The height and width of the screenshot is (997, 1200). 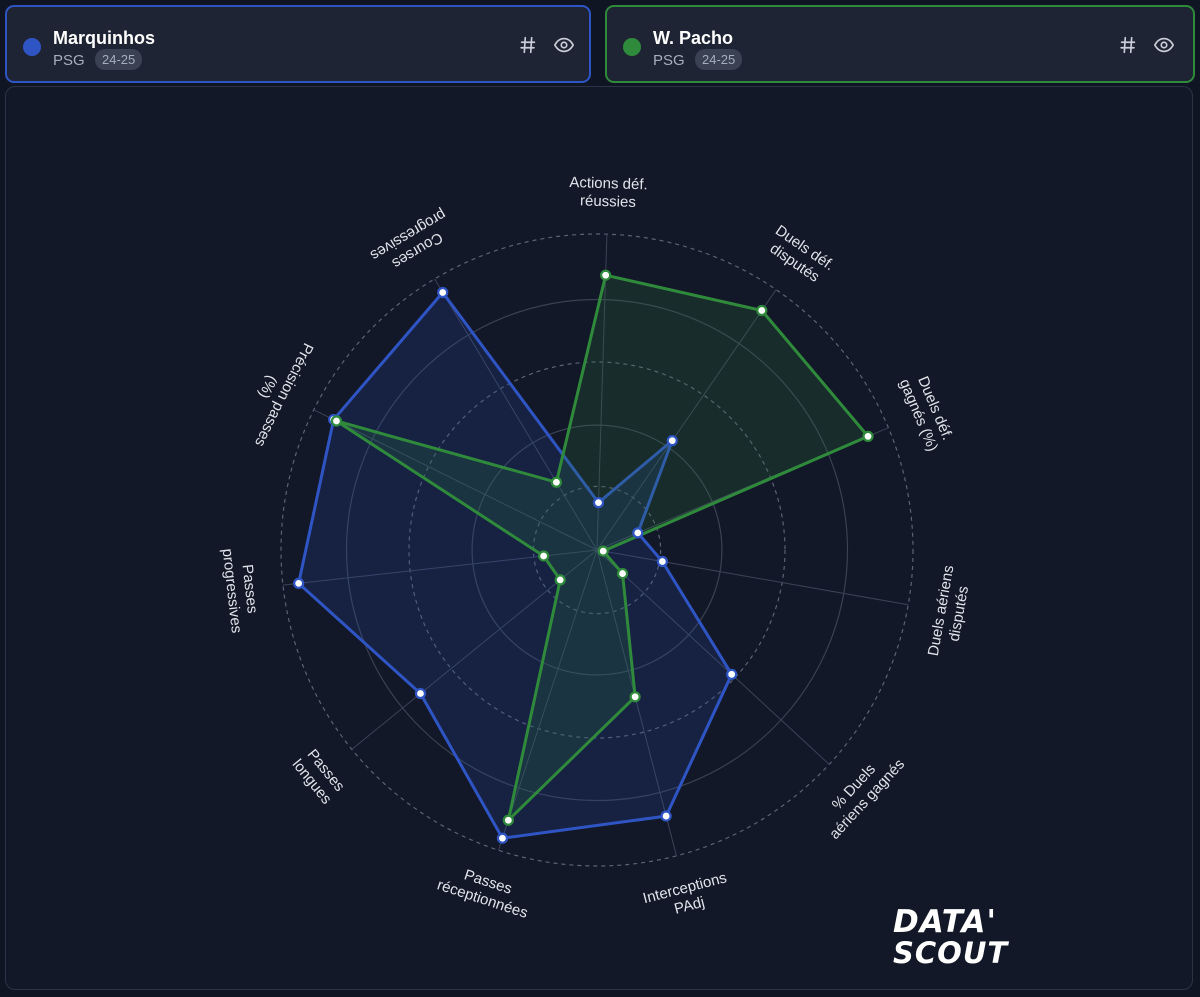 What do you see at coordinates (485, 890) in the screenshot?
I see `axis-label: Passesréceptionnées` at bounding box center [485, 890].